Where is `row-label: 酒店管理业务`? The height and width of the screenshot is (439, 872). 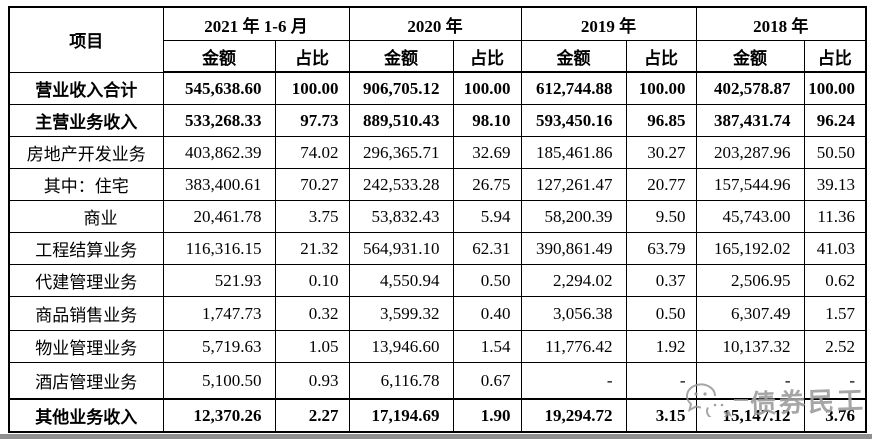 row-label: 酒店管理业务 is located at coordinates (86, 381).